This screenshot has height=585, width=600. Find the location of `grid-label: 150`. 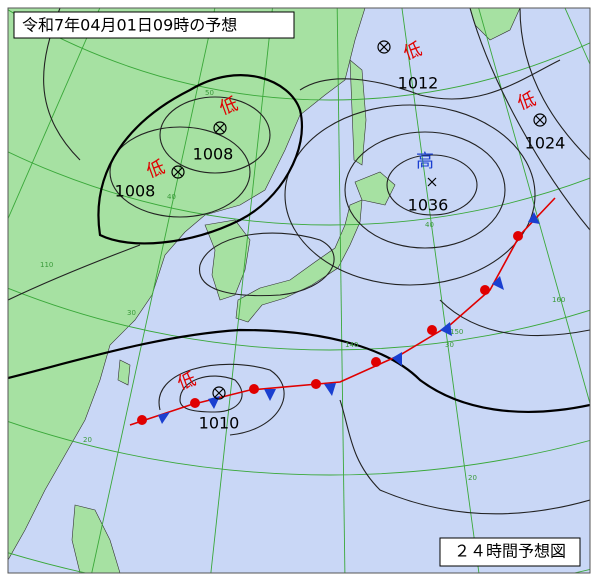

grid-label: 150 is located at coordinates (456, 332).